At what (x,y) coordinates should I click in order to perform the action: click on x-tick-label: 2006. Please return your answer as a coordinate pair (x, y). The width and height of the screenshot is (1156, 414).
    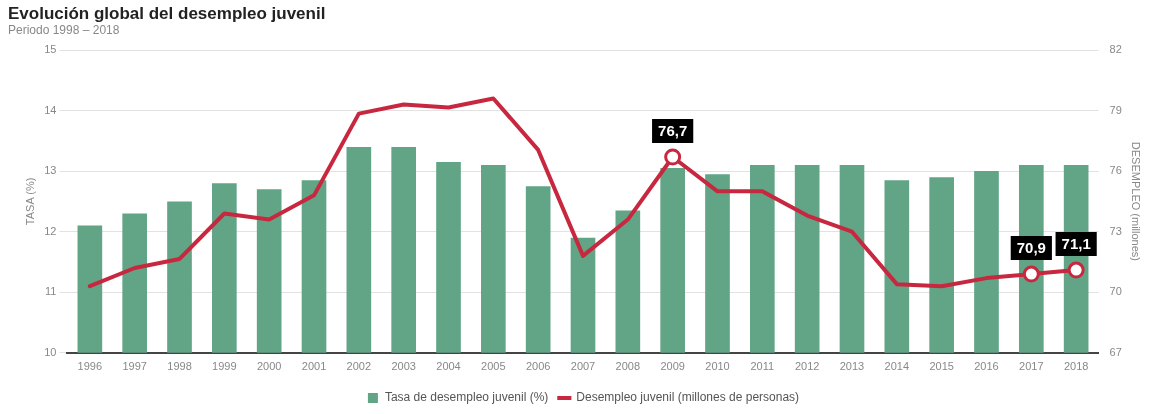
    Looking at the image, I should click on (538, 366).